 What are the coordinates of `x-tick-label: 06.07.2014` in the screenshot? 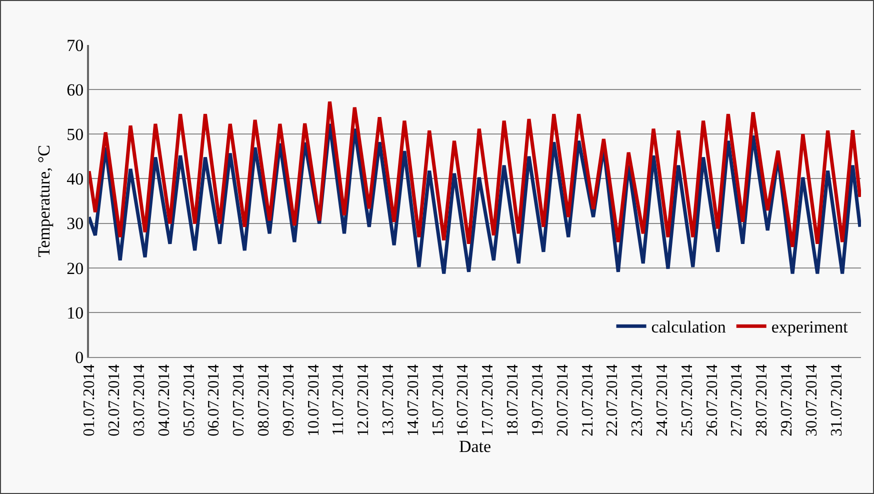 It's located at (214, 400).